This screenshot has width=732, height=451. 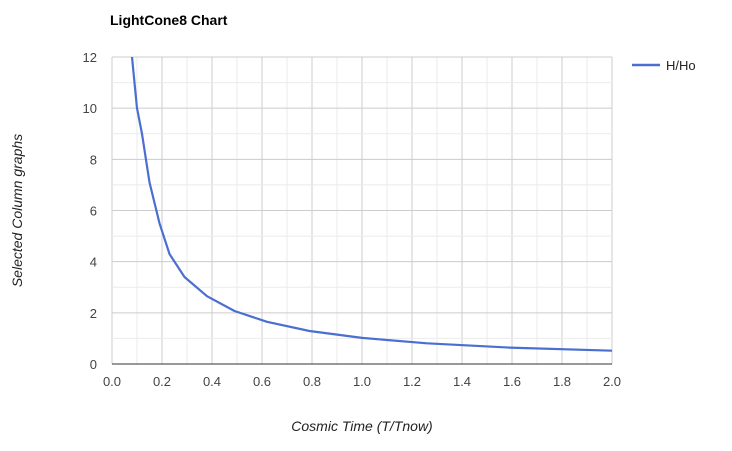 What do you see at coordinates (562, 381) in the screenshot?
I see `x-tick-label: 1.8` at bounding box center [562, 381].